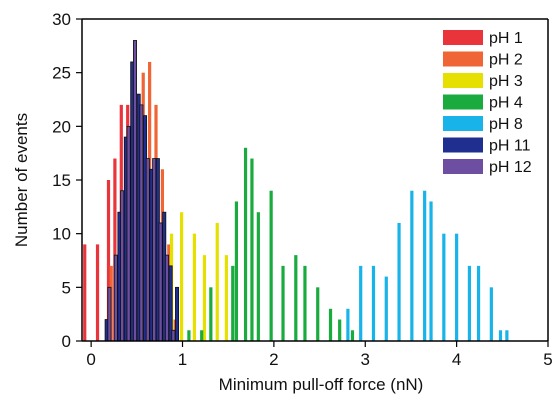 Image resolution: width=555 pixels, height=397 pixels. What do you see at coordinates (66, 287) in the screenshot?
I see `y-tick-label-5: 5` at bounding box center [66, 287].